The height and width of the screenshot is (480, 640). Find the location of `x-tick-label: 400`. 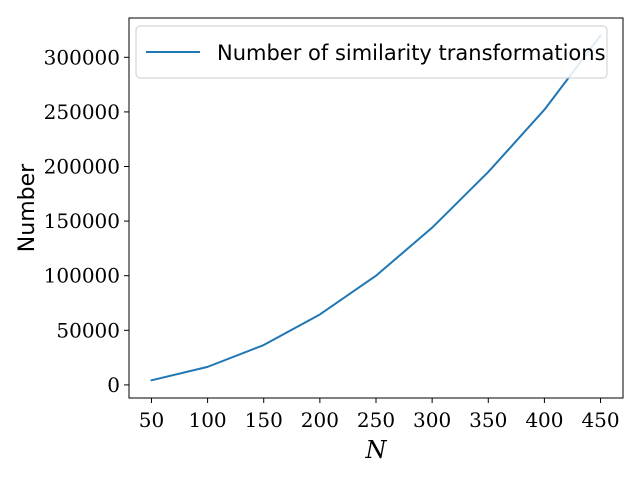

x-tick-label: 400 is located at coordinates (544, 420).